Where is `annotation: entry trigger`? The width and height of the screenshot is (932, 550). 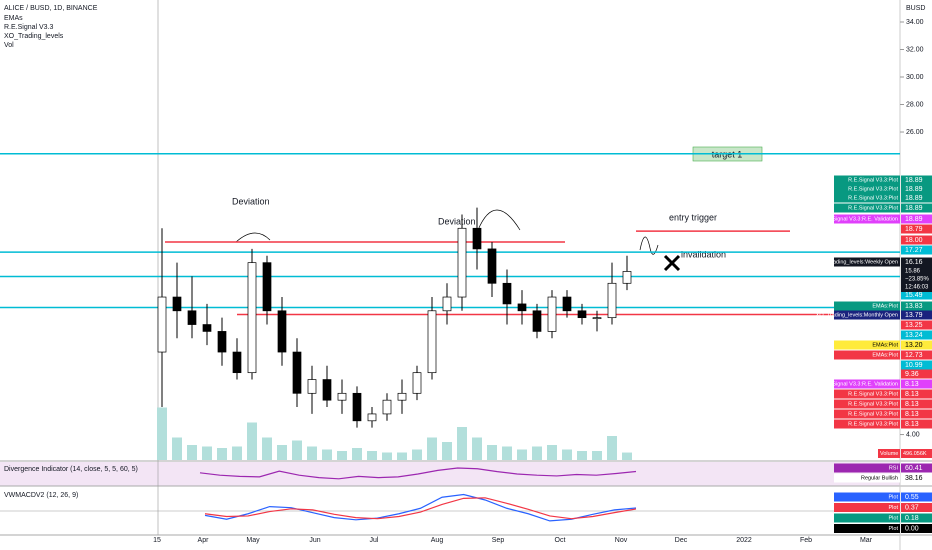
annotation: entry trigger is located at coordinates (693, 217).